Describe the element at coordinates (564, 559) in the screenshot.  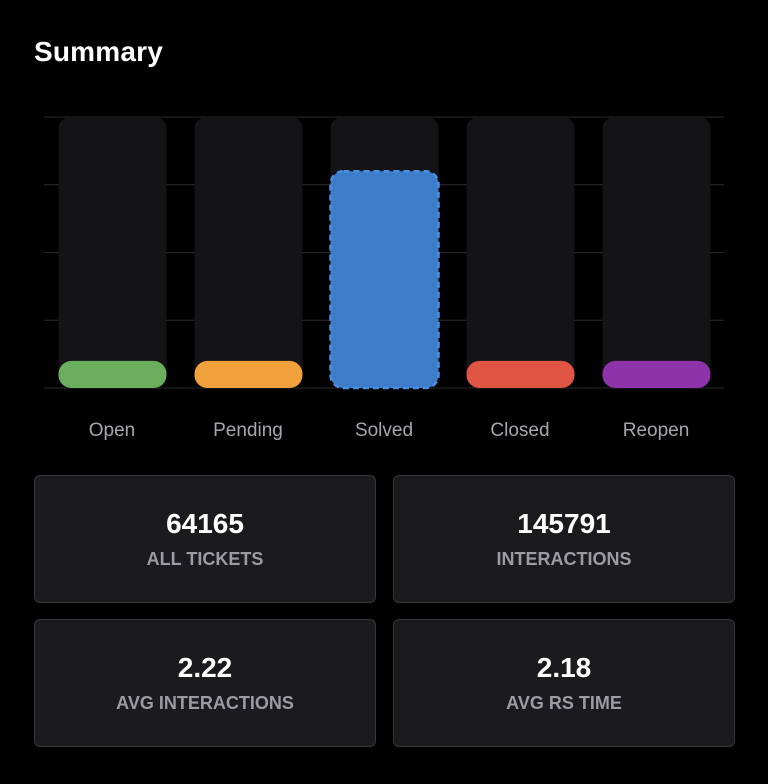
I see `stat-label: INTERACTIONS` at that location.